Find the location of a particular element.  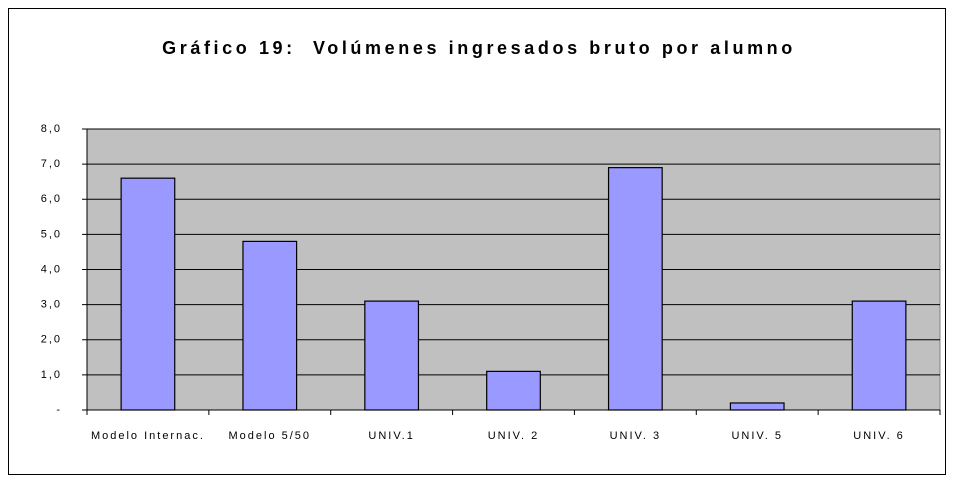

y-tick-label: 7,0 is located at coordinates (51, 164).